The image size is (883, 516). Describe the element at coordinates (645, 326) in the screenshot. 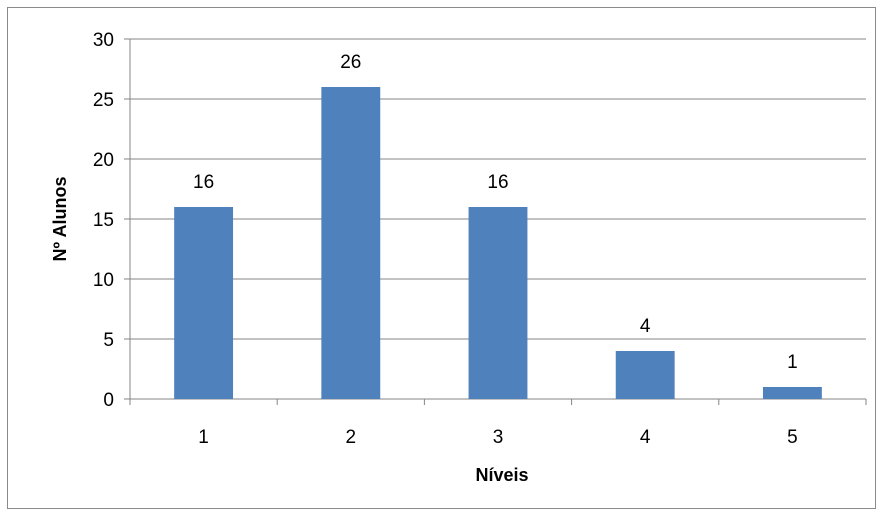

I see `data-label: 4` at that location.